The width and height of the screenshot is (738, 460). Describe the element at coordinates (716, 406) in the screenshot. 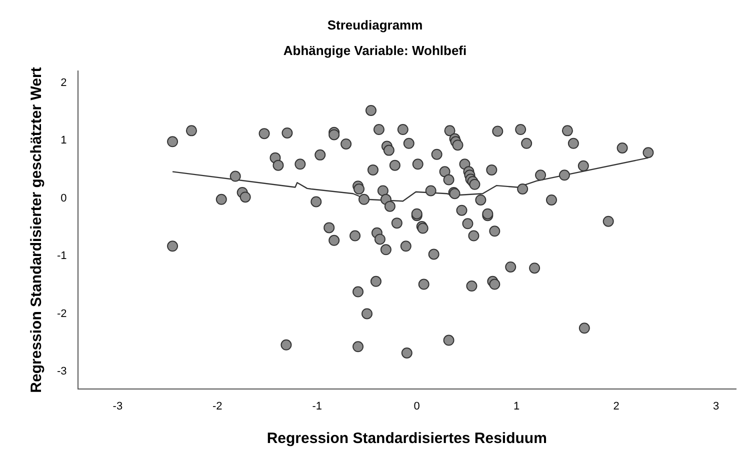

I see `x-tick-label: 3` at that location.